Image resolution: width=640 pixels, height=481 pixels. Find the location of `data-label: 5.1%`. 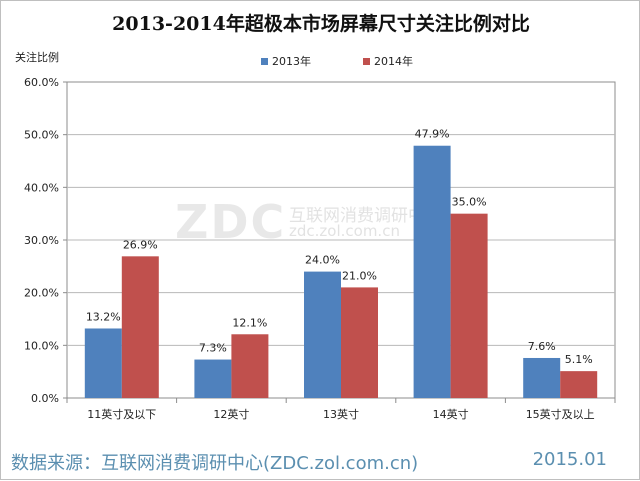

data-label: 5.1% is located at coordinates (579, 359).